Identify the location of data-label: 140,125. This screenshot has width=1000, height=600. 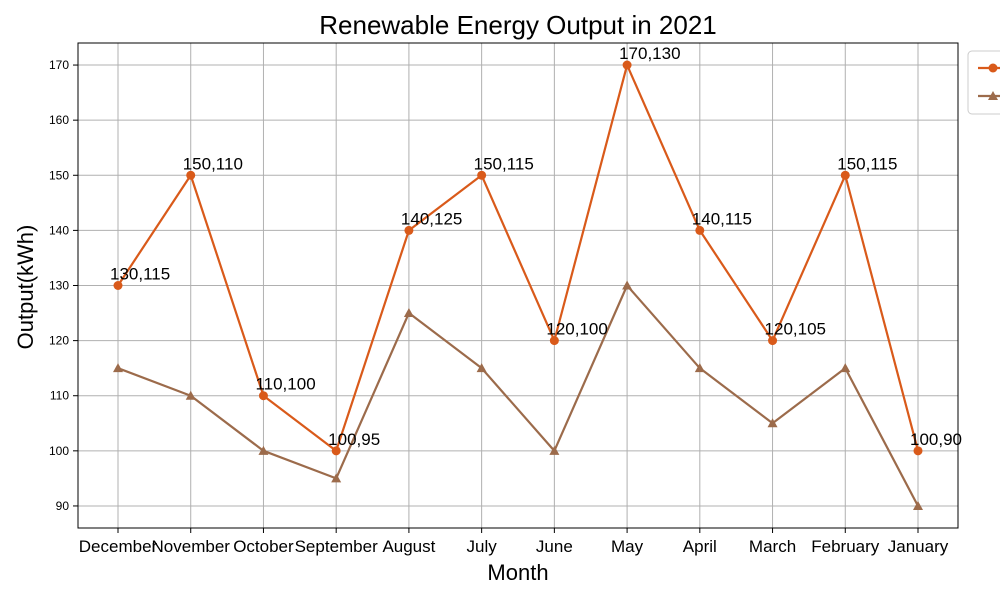
(431, 218).